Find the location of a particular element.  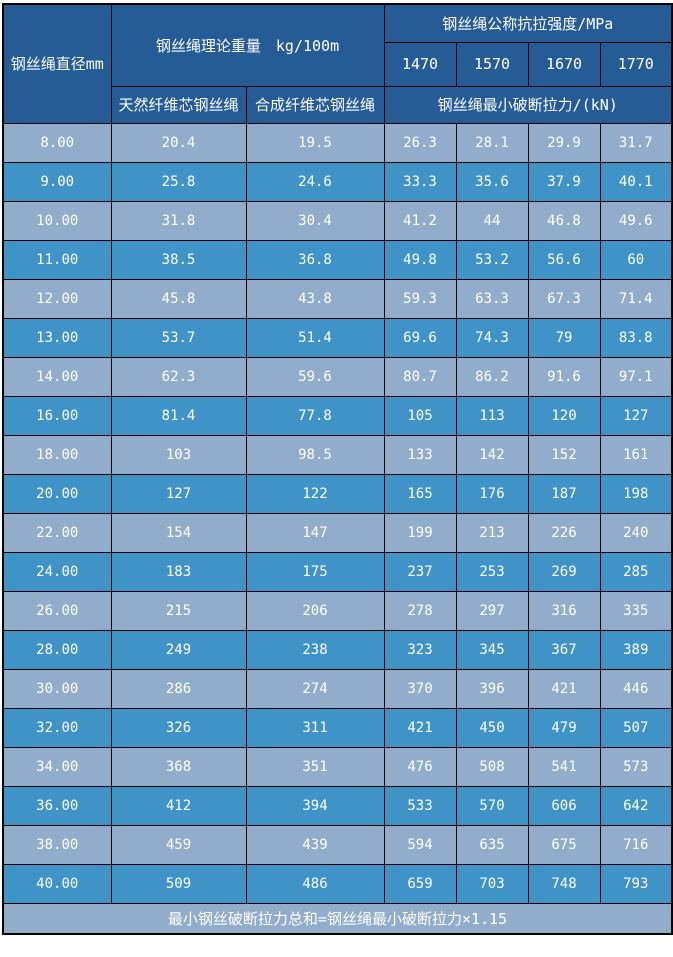

value-cell: 122 is located at coordinates (315, 493).